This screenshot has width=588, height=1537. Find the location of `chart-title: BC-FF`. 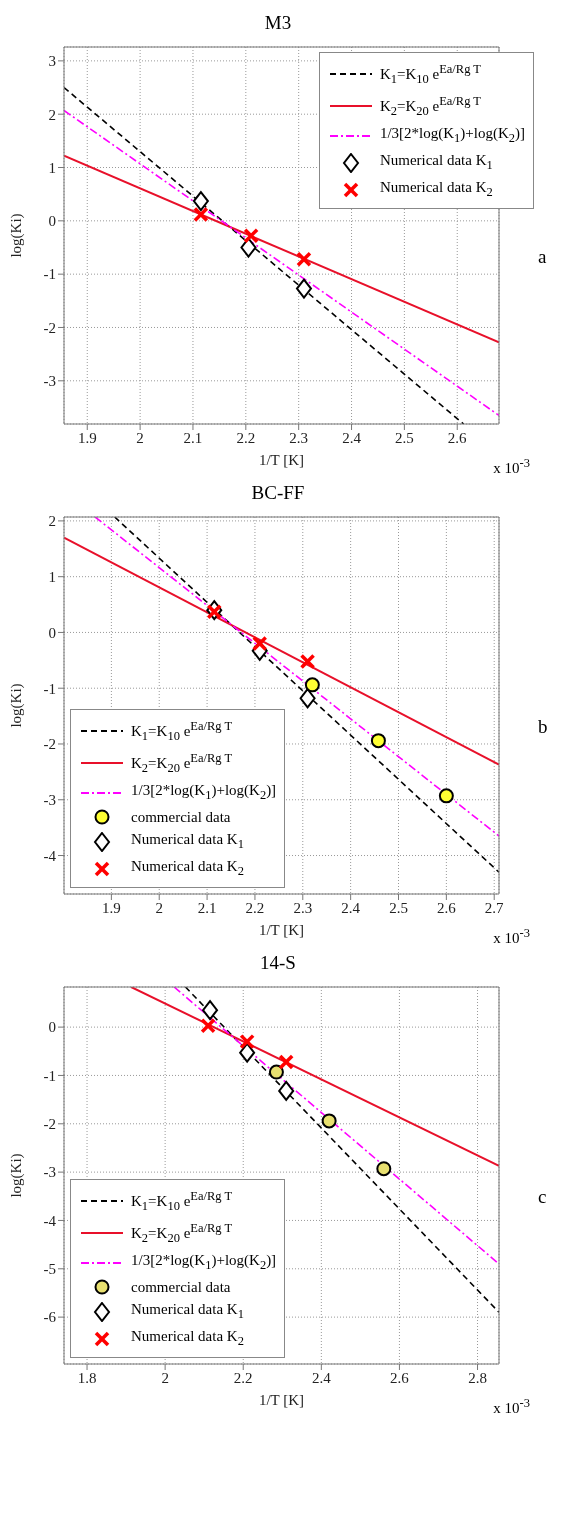

chart-title: BC-FF is located at coordinates (278, 493).